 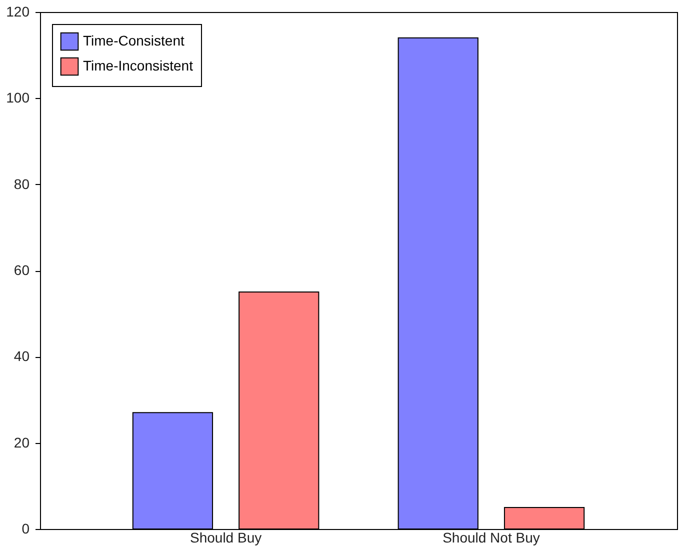 I want to click on x-tick-label: Should Buy, so click(x=226, y=538).